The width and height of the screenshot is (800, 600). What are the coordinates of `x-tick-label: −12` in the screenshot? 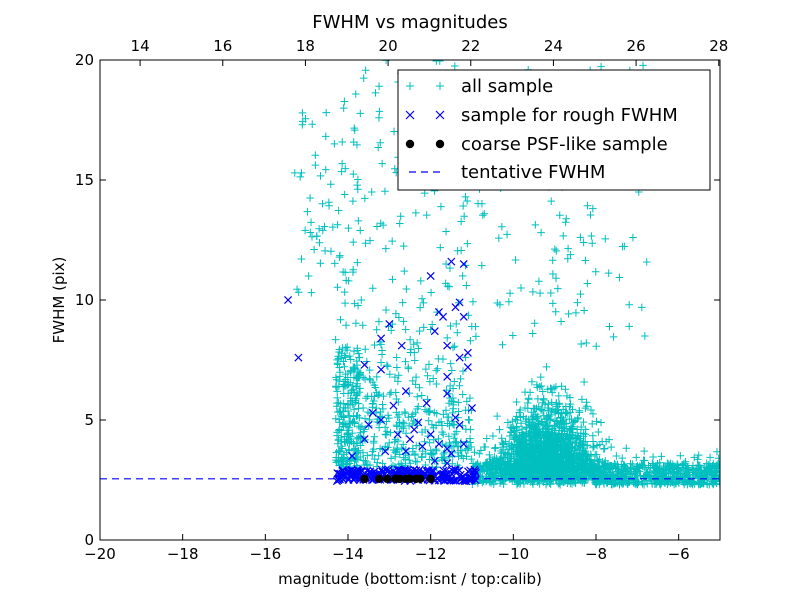 It's located at (431, 554).